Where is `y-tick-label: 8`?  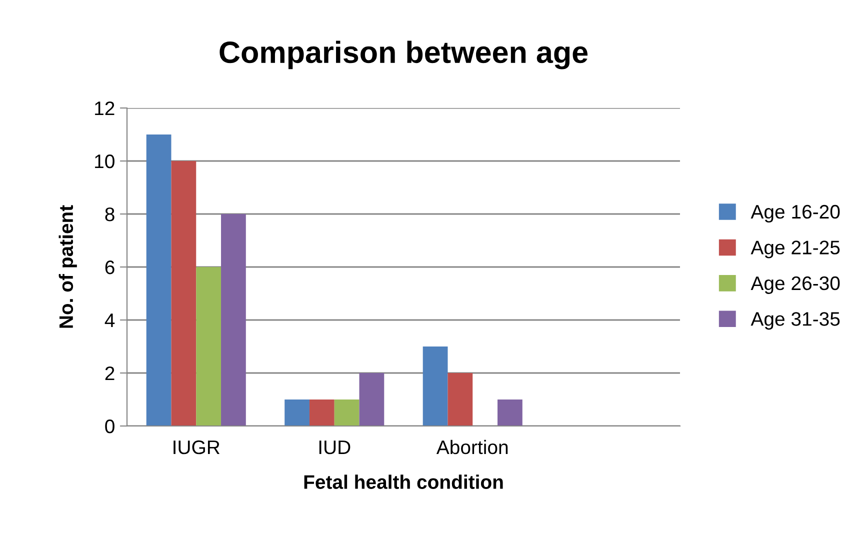 y-tick-label: 8 is located at coordinates (109, 214).